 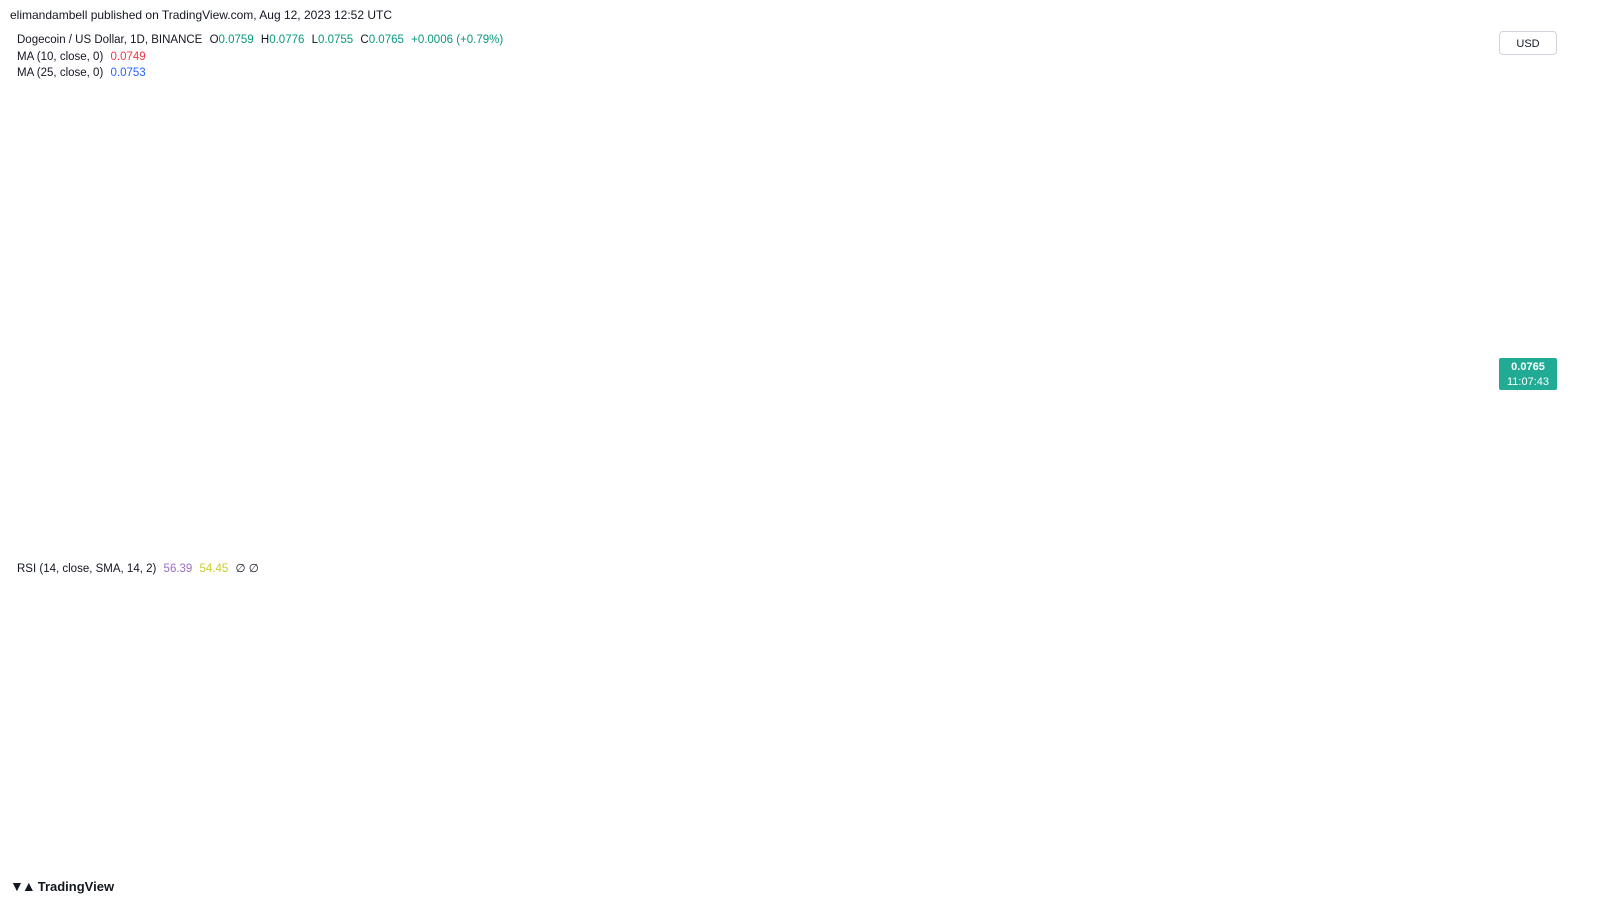 I want to click on lightning-icon, so click(x=1398, y=540).